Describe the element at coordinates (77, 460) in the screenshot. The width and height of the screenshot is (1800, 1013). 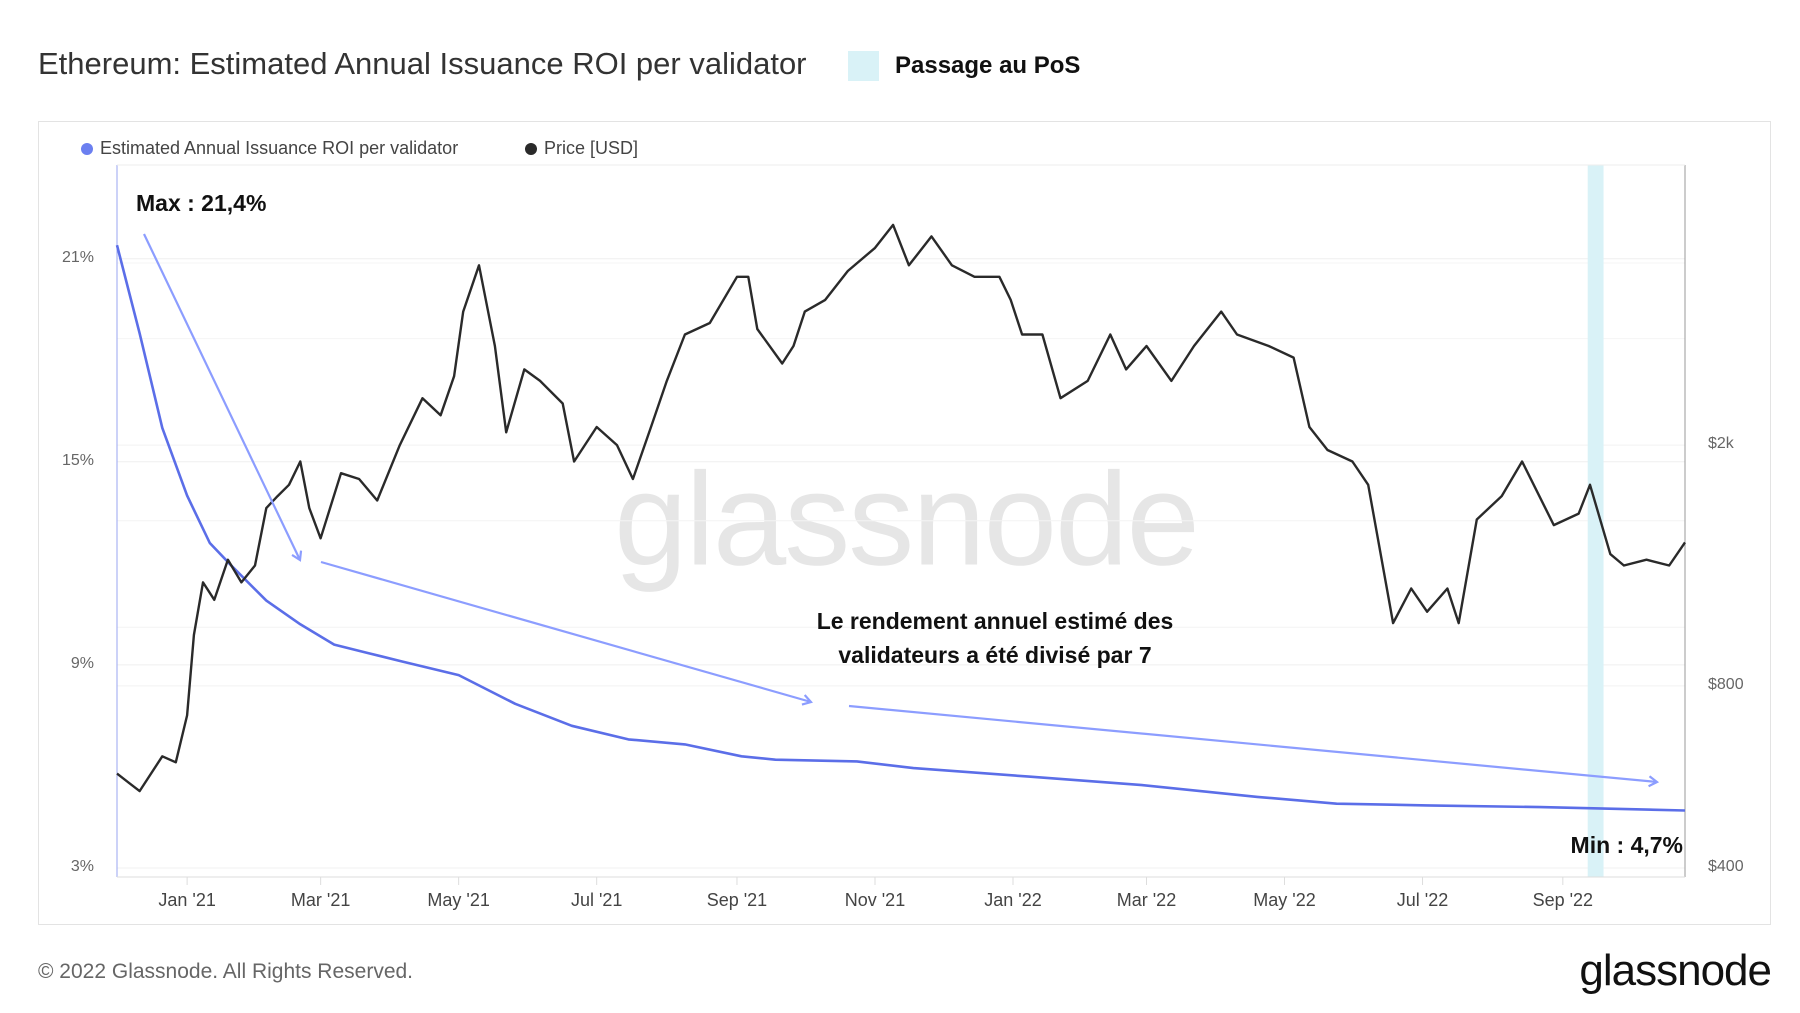
I see `y-left-tick-label: 15%` at that location.